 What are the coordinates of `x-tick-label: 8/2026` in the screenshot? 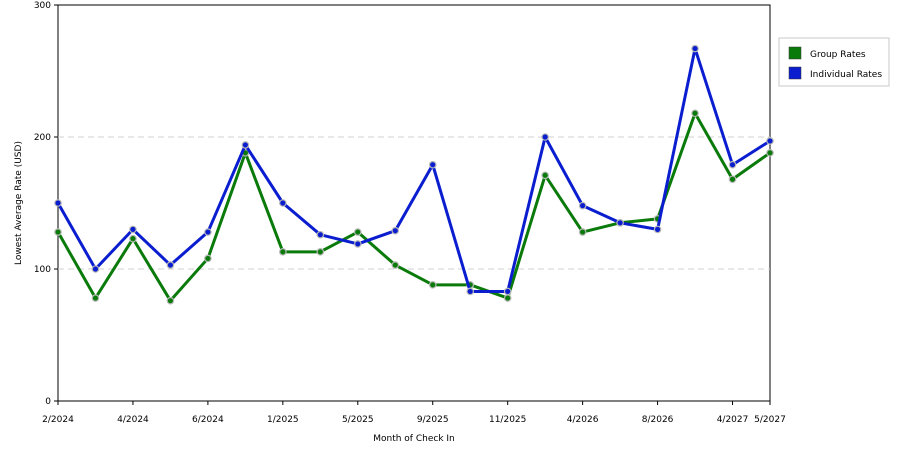 It's located at (658, 420).